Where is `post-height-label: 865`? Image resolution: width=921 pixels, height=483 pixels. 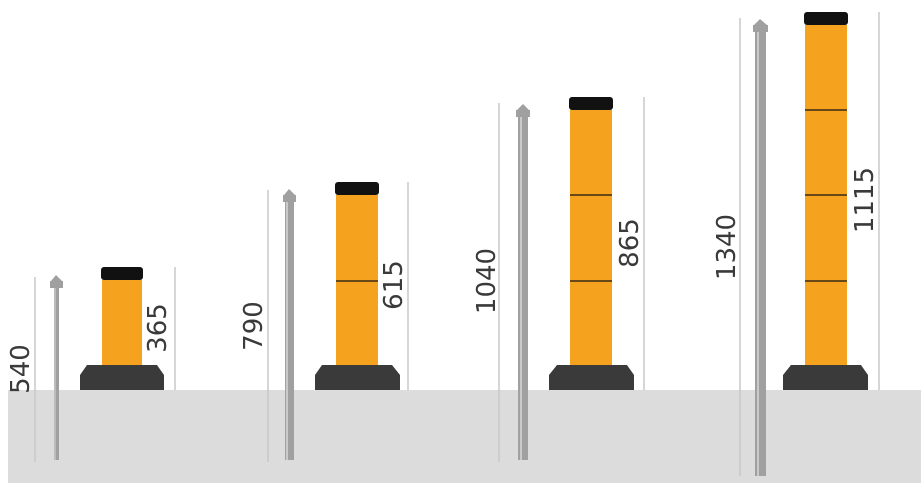 post-height-label: 865 is located at coordinates (630, 243).